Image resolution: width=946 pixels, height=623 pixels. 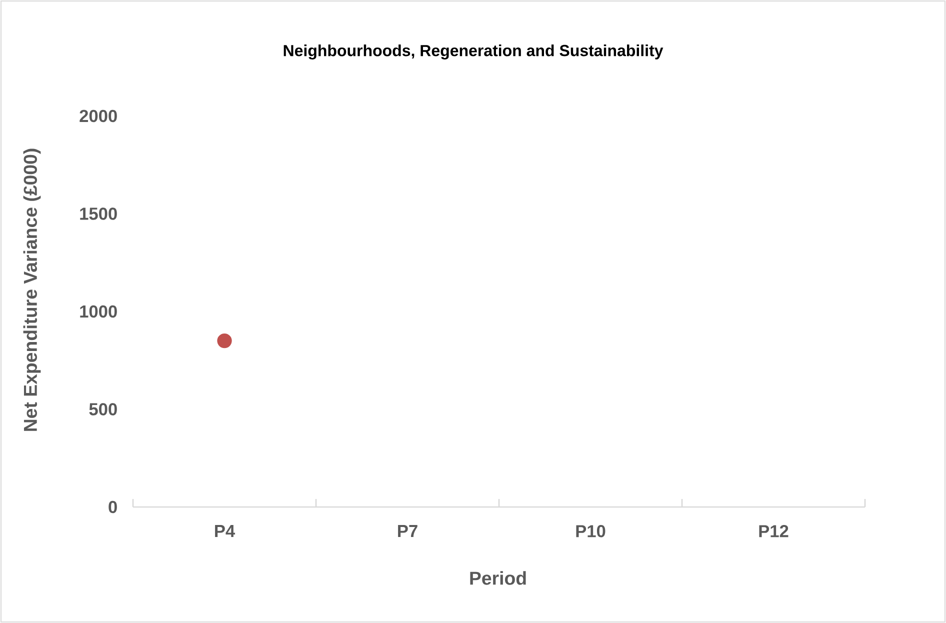 I want to click on x-tick-label: P10, so click(x=591, y=531).